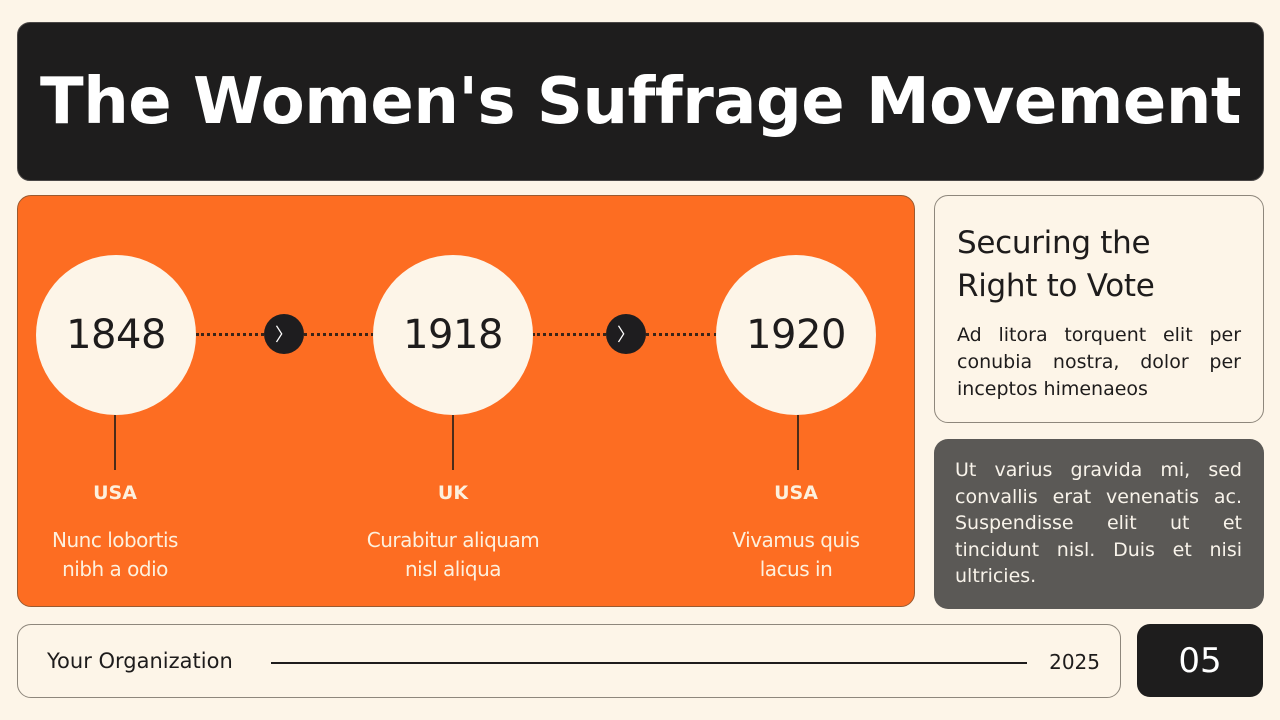  I want to click on milestone-year: 1848, so click(116, 335).